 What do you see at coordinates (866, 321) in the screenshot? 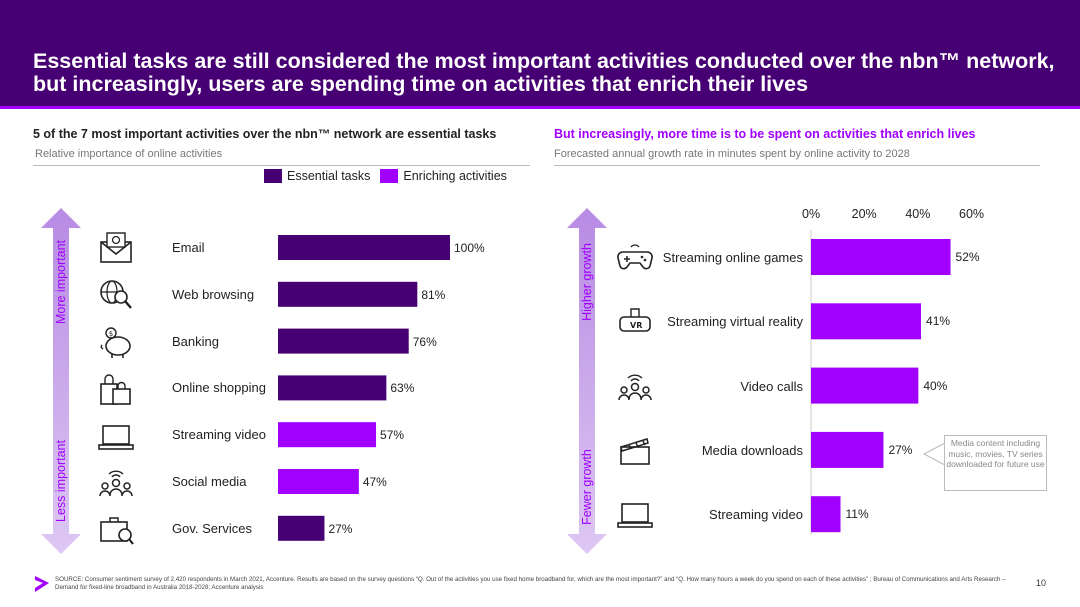
I see `growth-bar-streaming-virtual-reality` at bounding box center [866, 321].